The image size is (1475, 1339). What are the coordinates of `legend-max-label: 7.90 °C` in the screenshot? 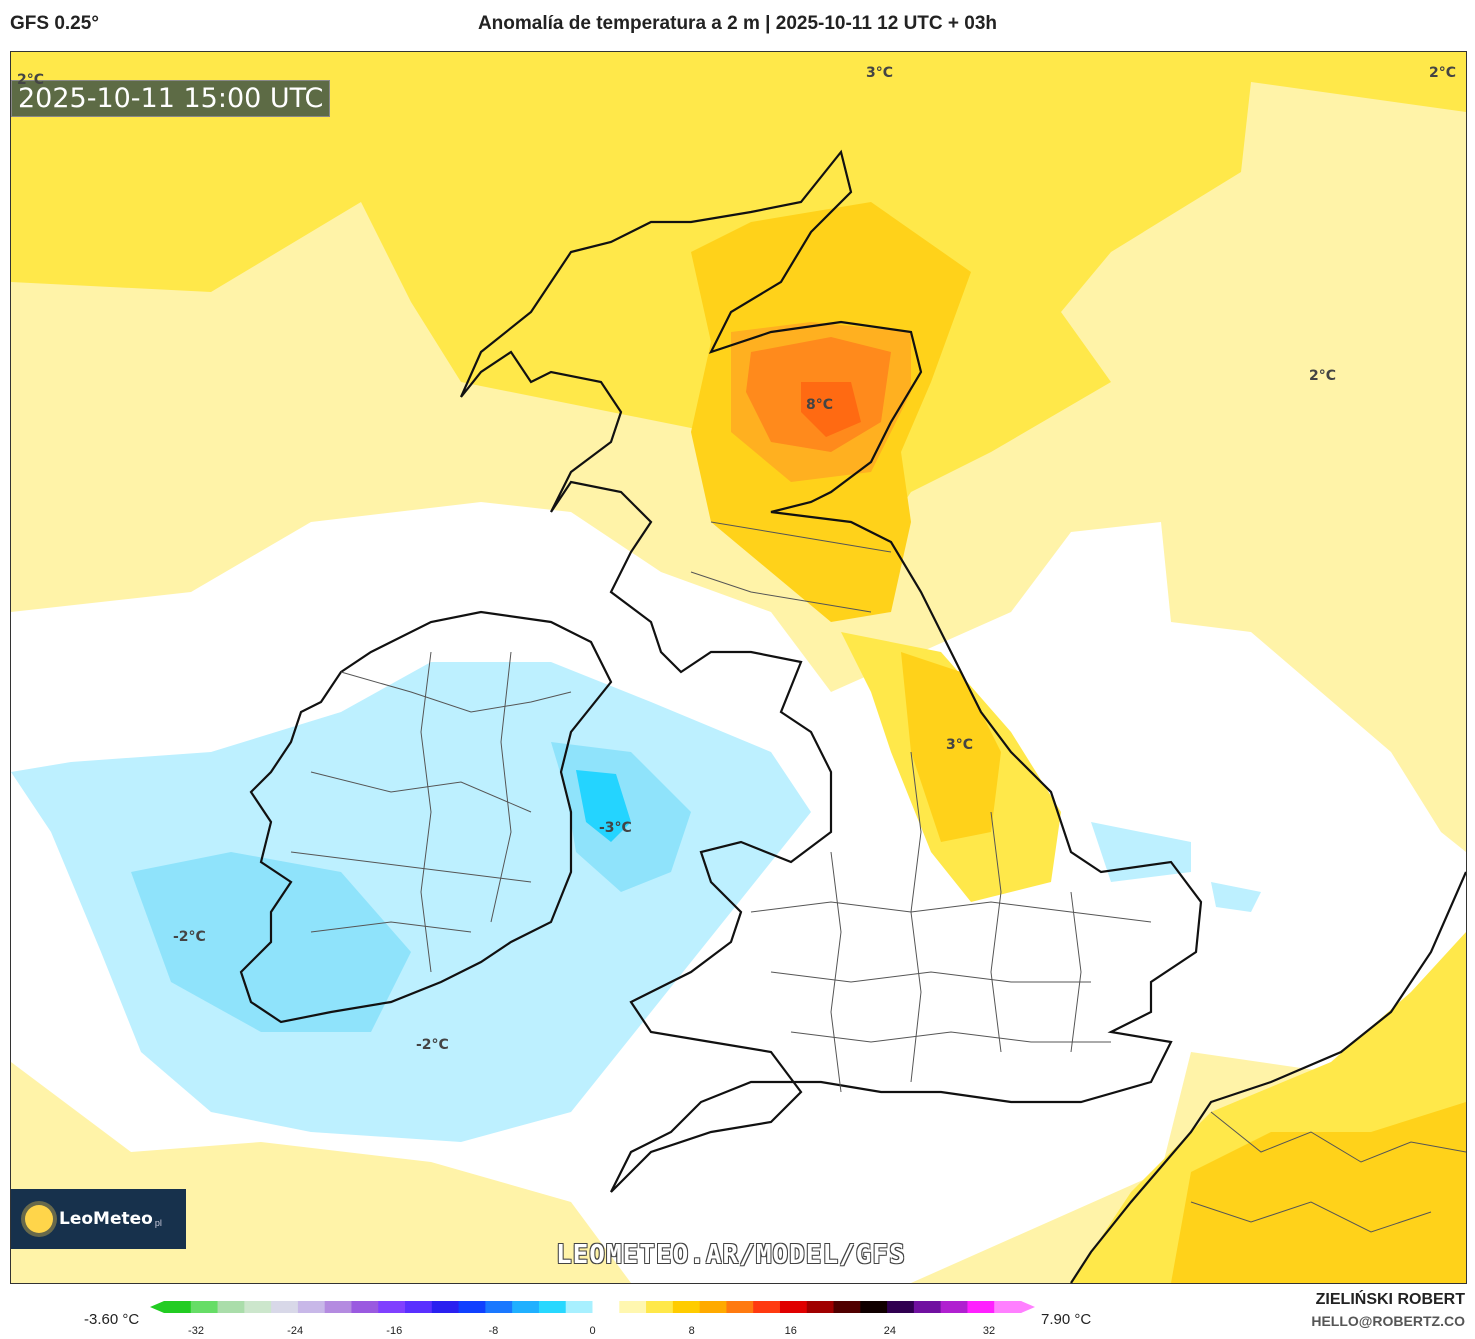 It's located at (1066, 1319).